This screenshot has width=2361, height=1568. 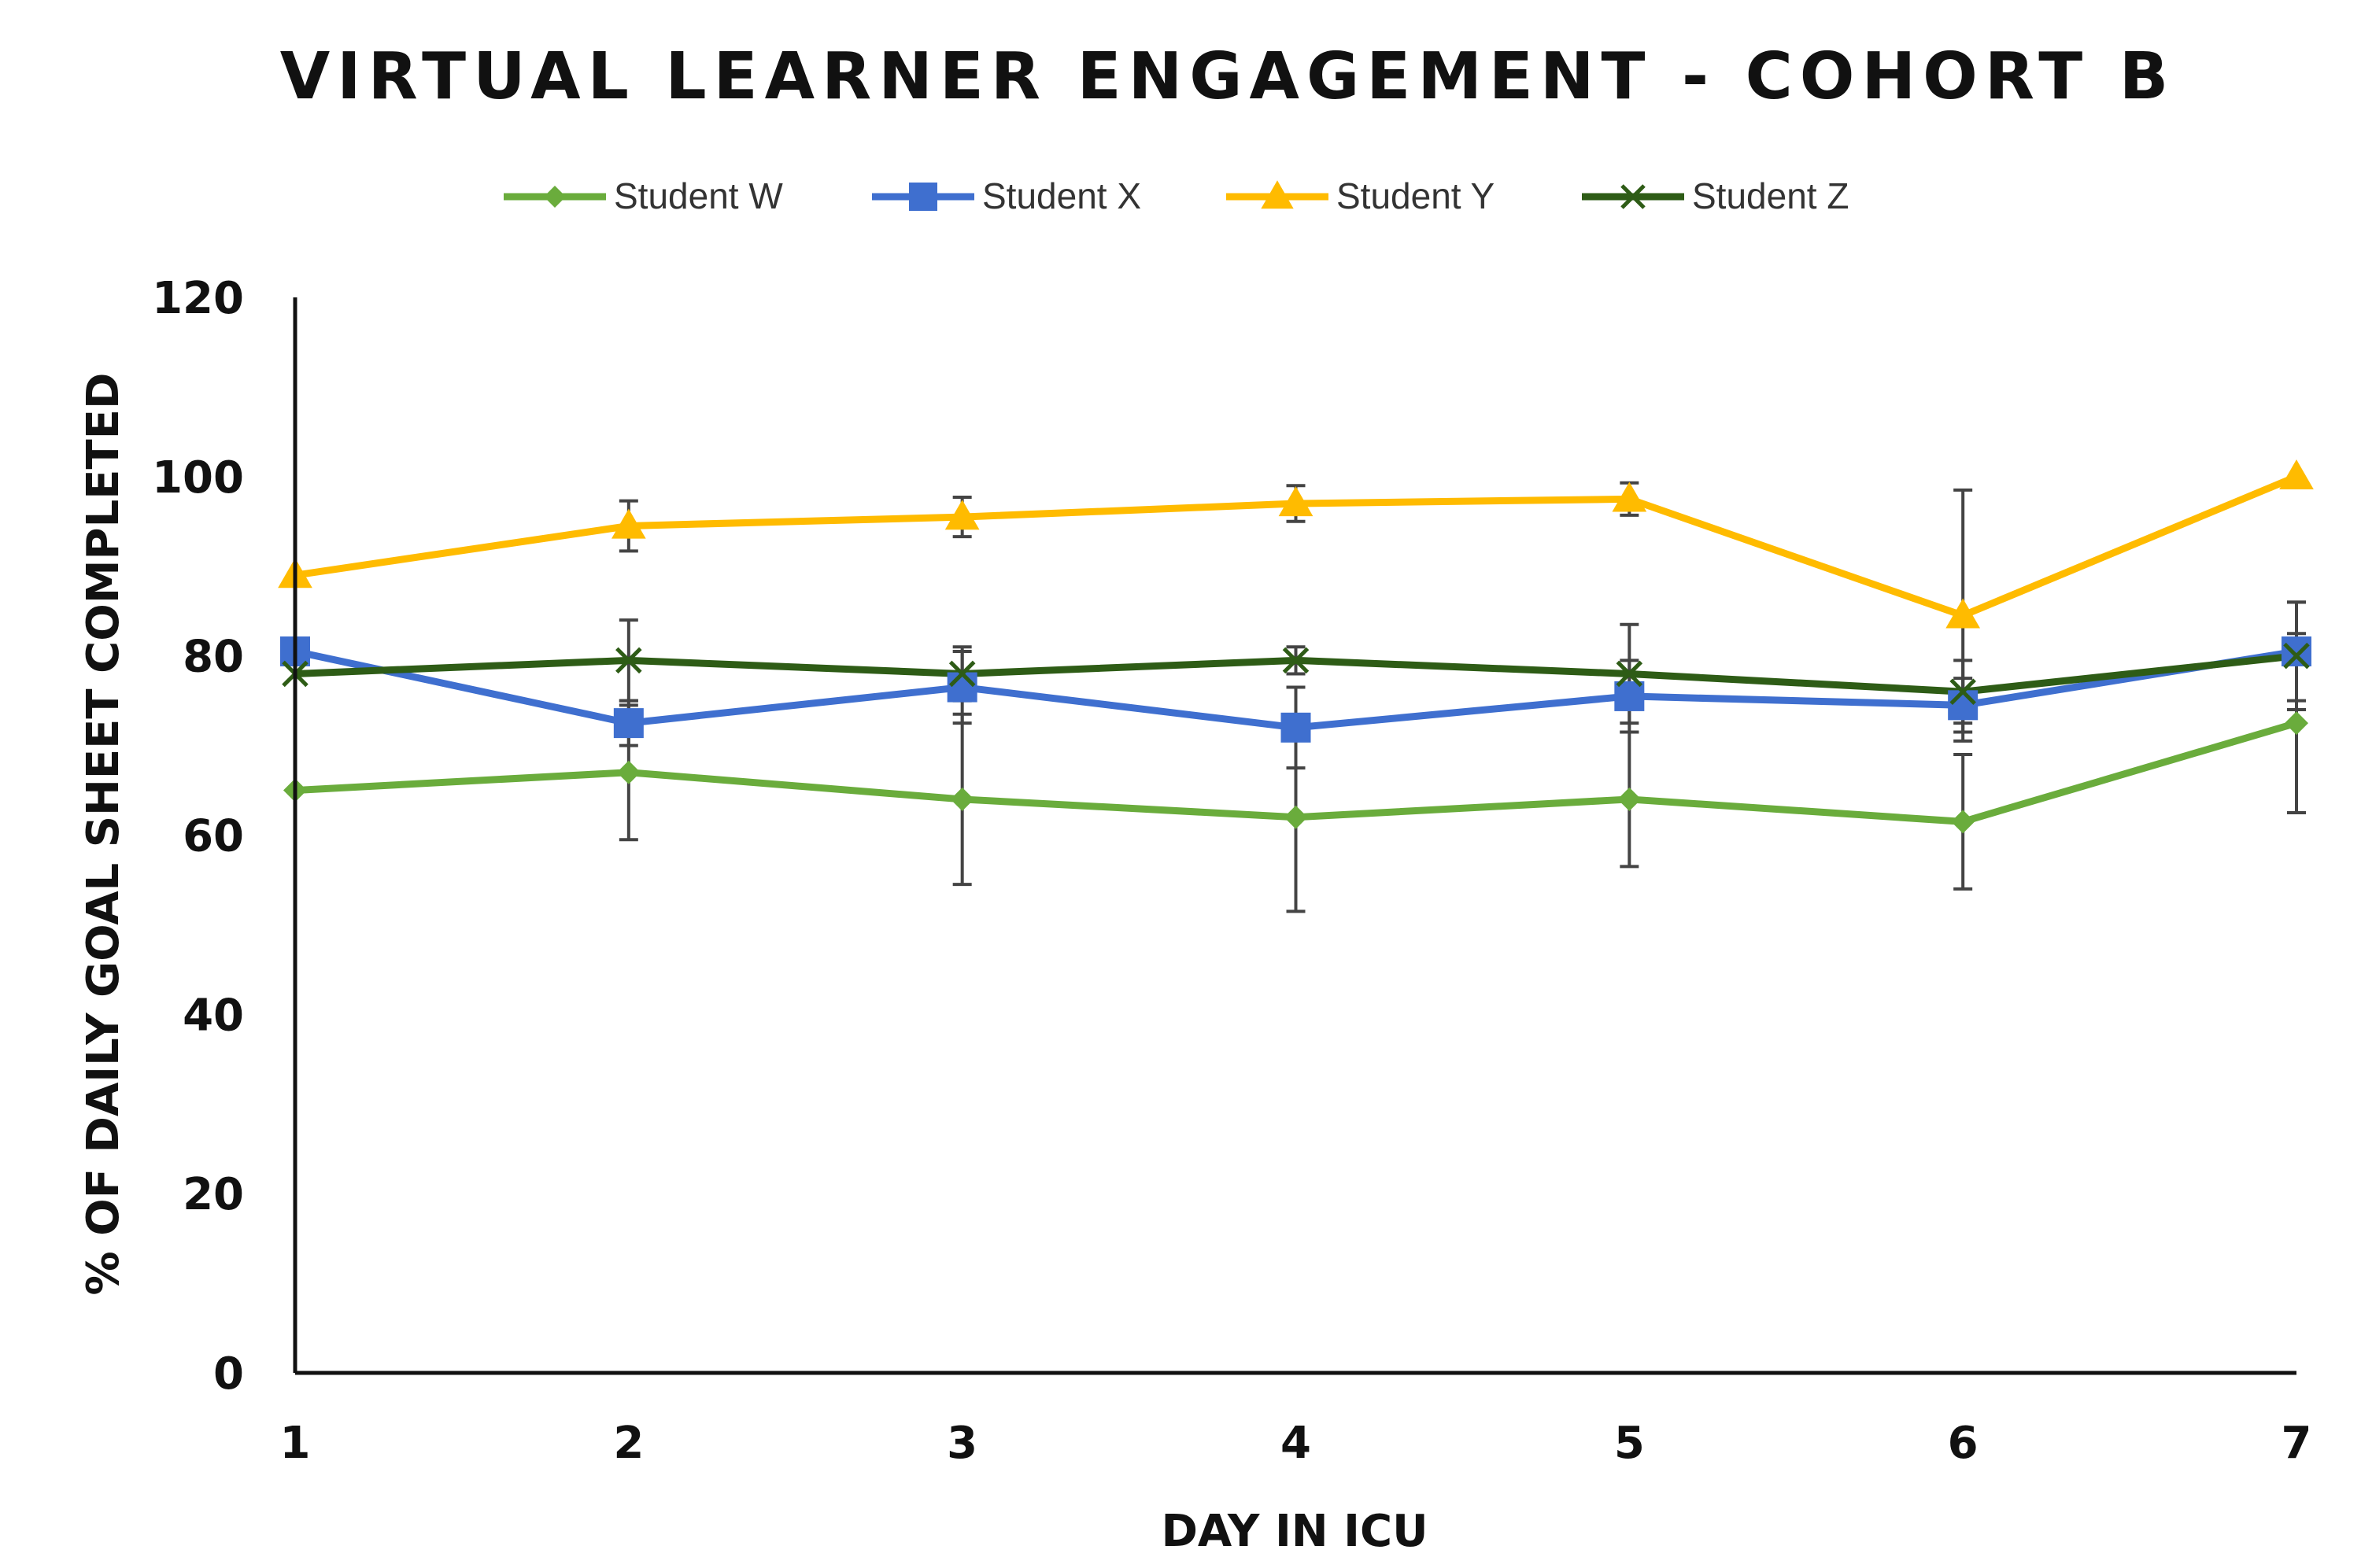 I want to click on x-tick-label: 5, so click(x=1629, y=1444).